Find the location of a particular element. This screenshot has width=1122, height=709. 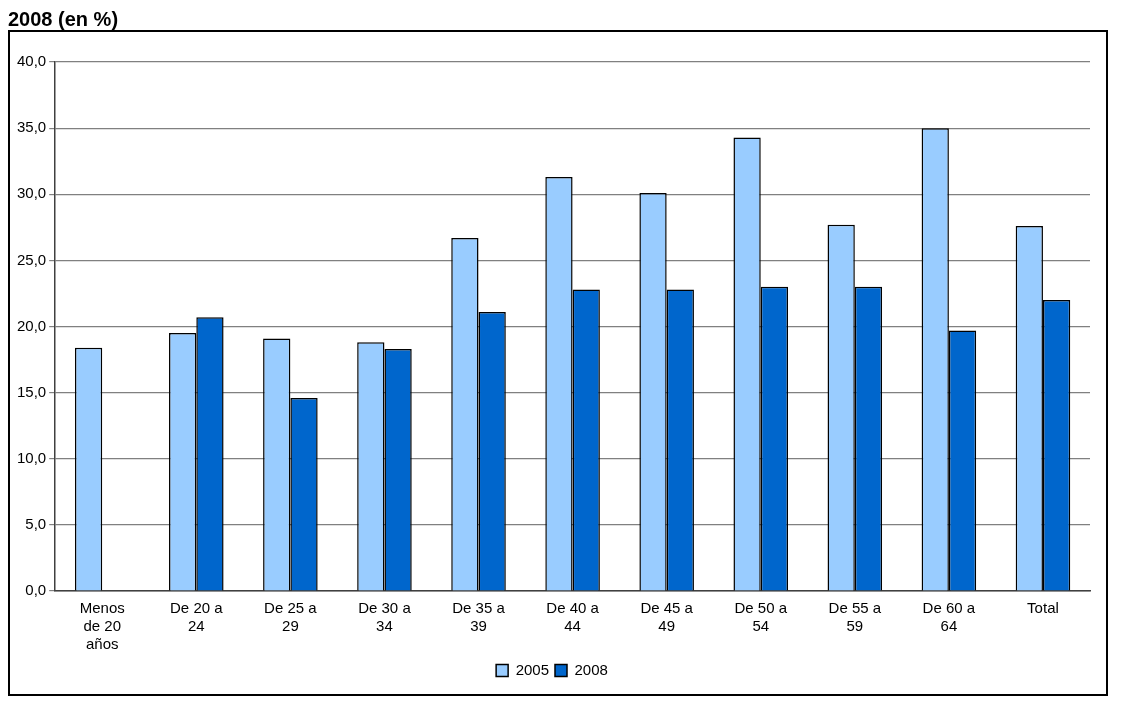

x-tick-label: De 50 a 54 is located at coordinates (761, 617).